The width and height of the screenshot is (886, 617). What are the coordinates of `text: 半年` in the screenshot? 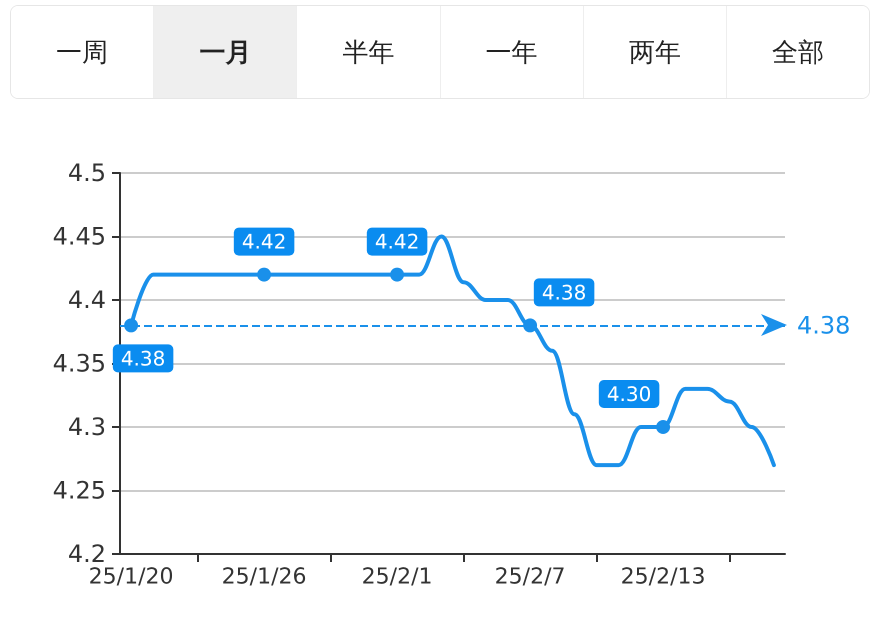 It's located at (368, 52).